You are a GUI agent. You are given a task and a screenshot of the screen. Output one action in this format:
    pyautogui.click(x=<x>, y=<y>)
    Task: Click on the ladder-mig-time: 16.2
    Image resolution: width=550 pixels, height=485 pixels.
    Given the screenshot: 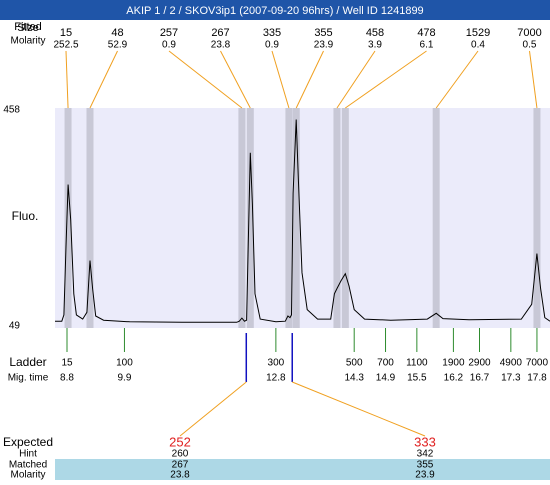 What is the action you would take?
    pyautogui.click(x=454, y=378)
    